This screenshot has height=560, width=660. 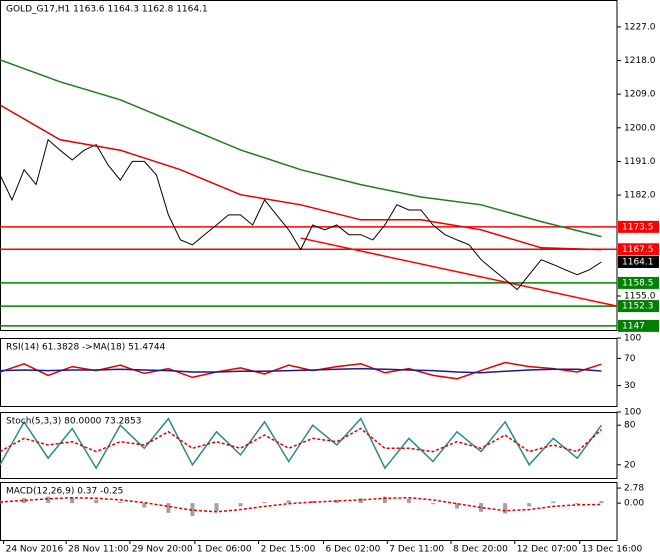 I want to click on x-tick-label: 13 Dec 16:00, so click(x=612, y=550).